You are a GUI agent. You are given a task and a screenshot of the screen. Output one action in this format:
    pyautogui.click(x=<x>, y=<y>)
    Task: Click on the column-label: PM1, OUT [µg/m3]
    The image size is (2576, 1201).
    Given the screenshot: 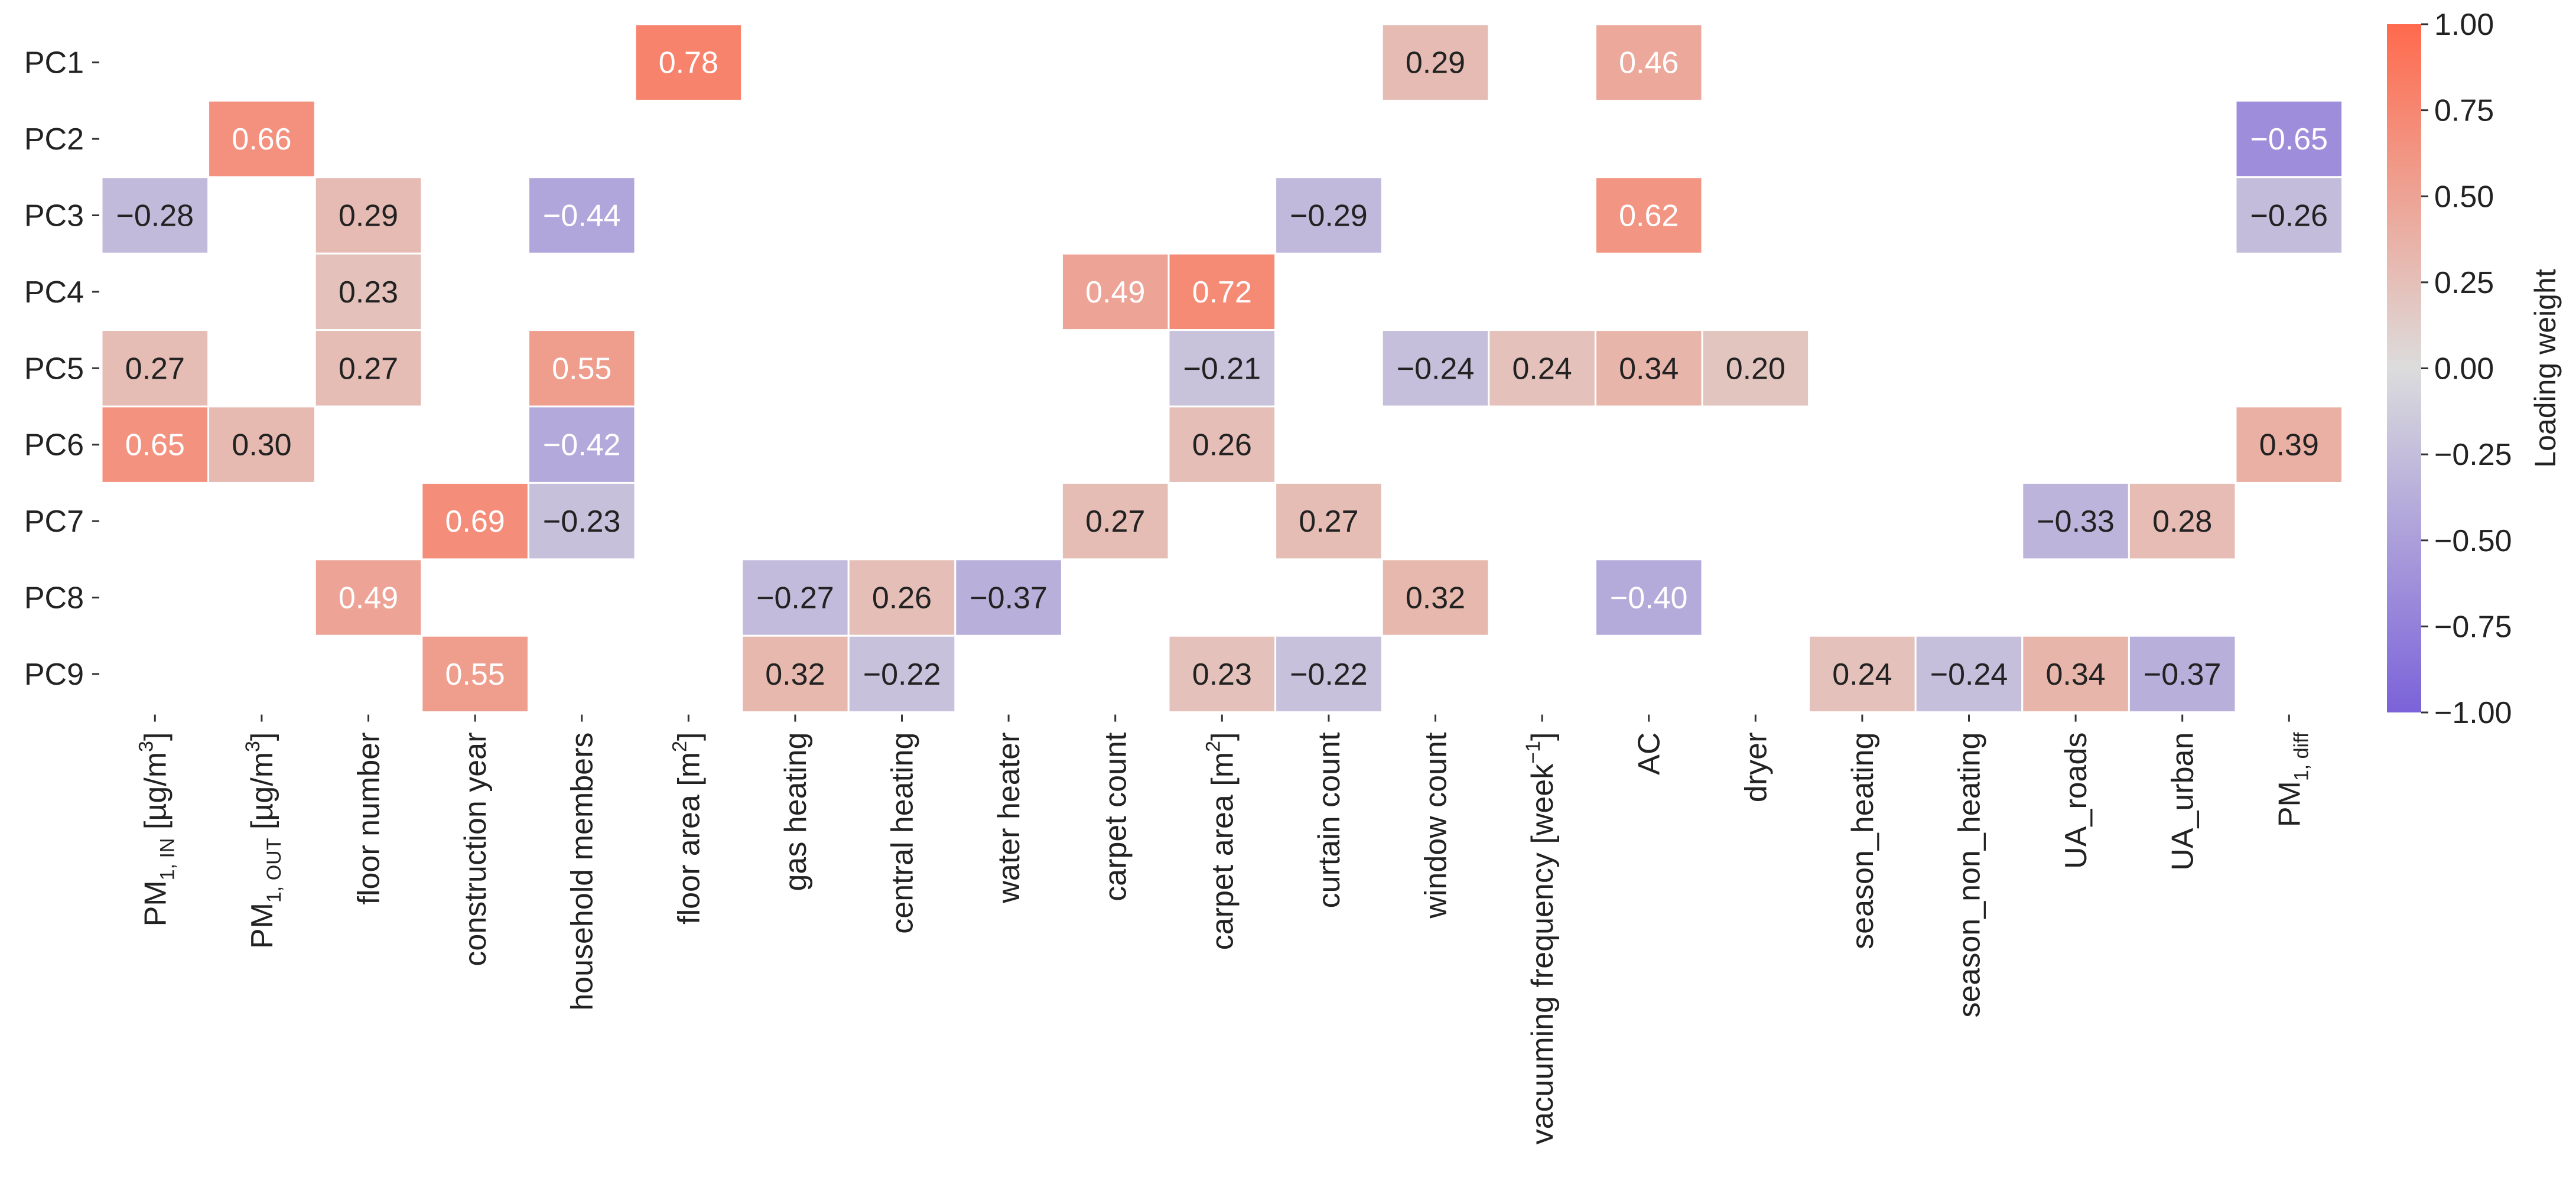 What is the action you would take?
    pyautogui.click(x=264, y=841)
    